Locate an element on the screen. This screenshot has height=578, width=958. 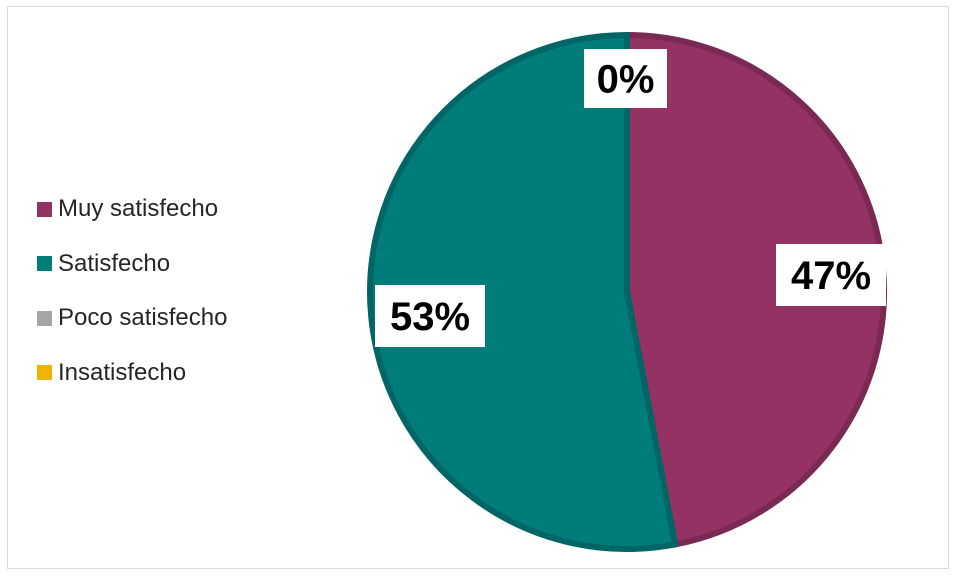
data-label-satisfecho: 53% is located at coordinates (430, 316).